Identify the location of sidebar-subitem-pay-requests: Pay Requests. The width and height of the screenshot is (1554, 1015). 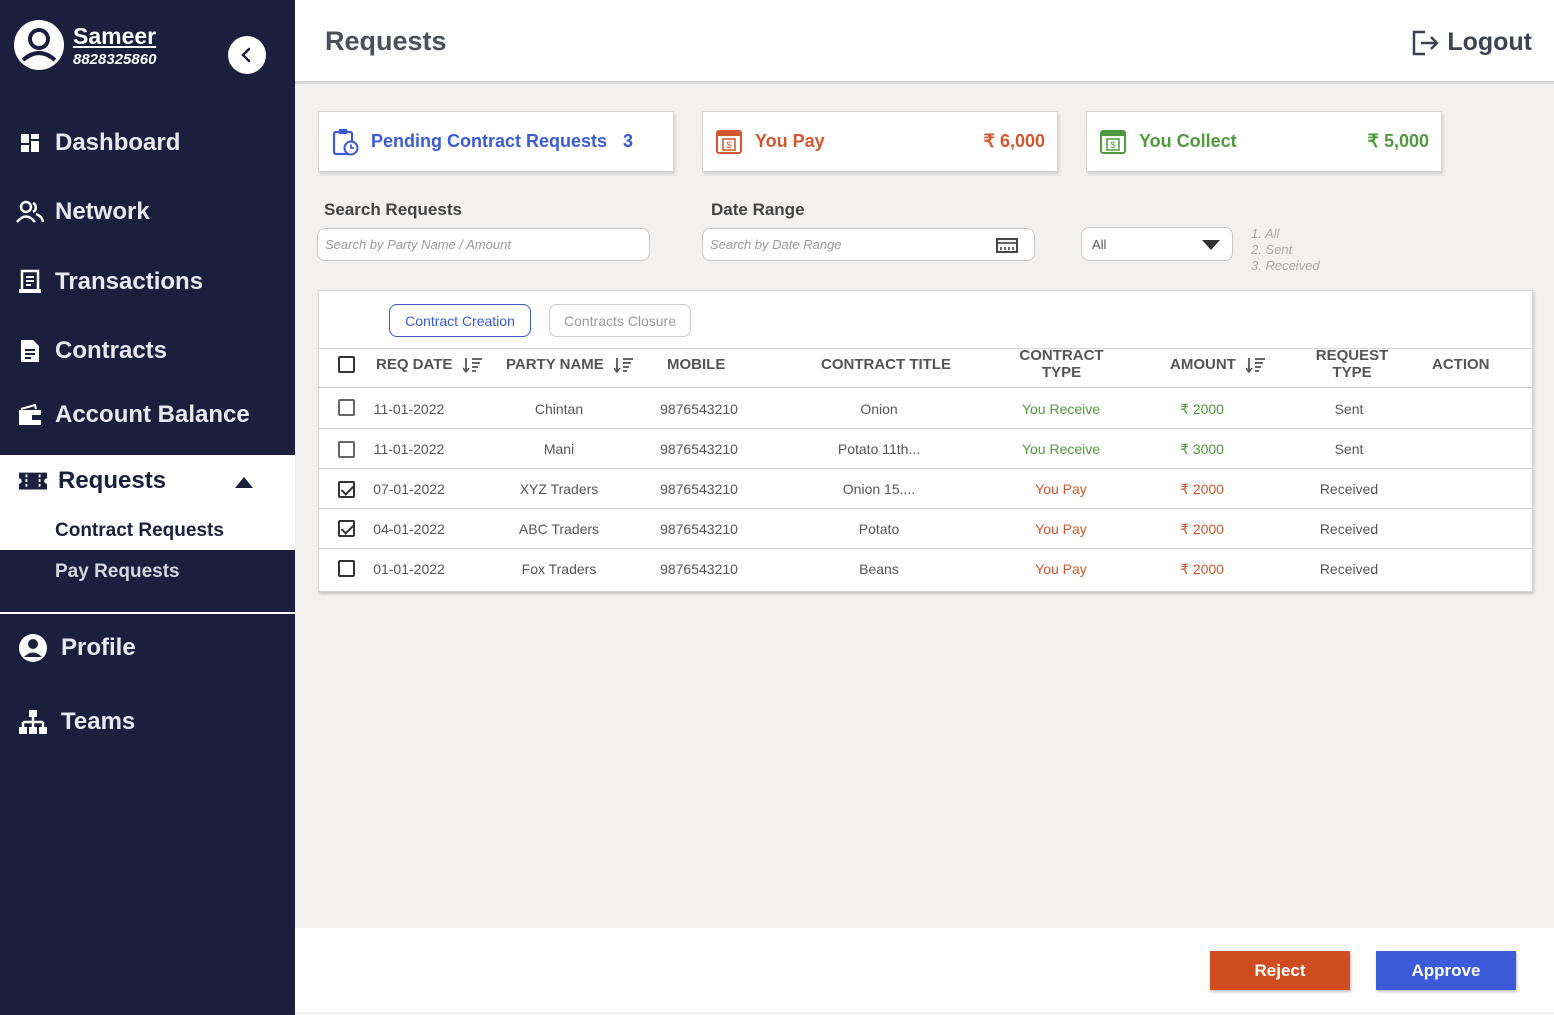
(147, 572).